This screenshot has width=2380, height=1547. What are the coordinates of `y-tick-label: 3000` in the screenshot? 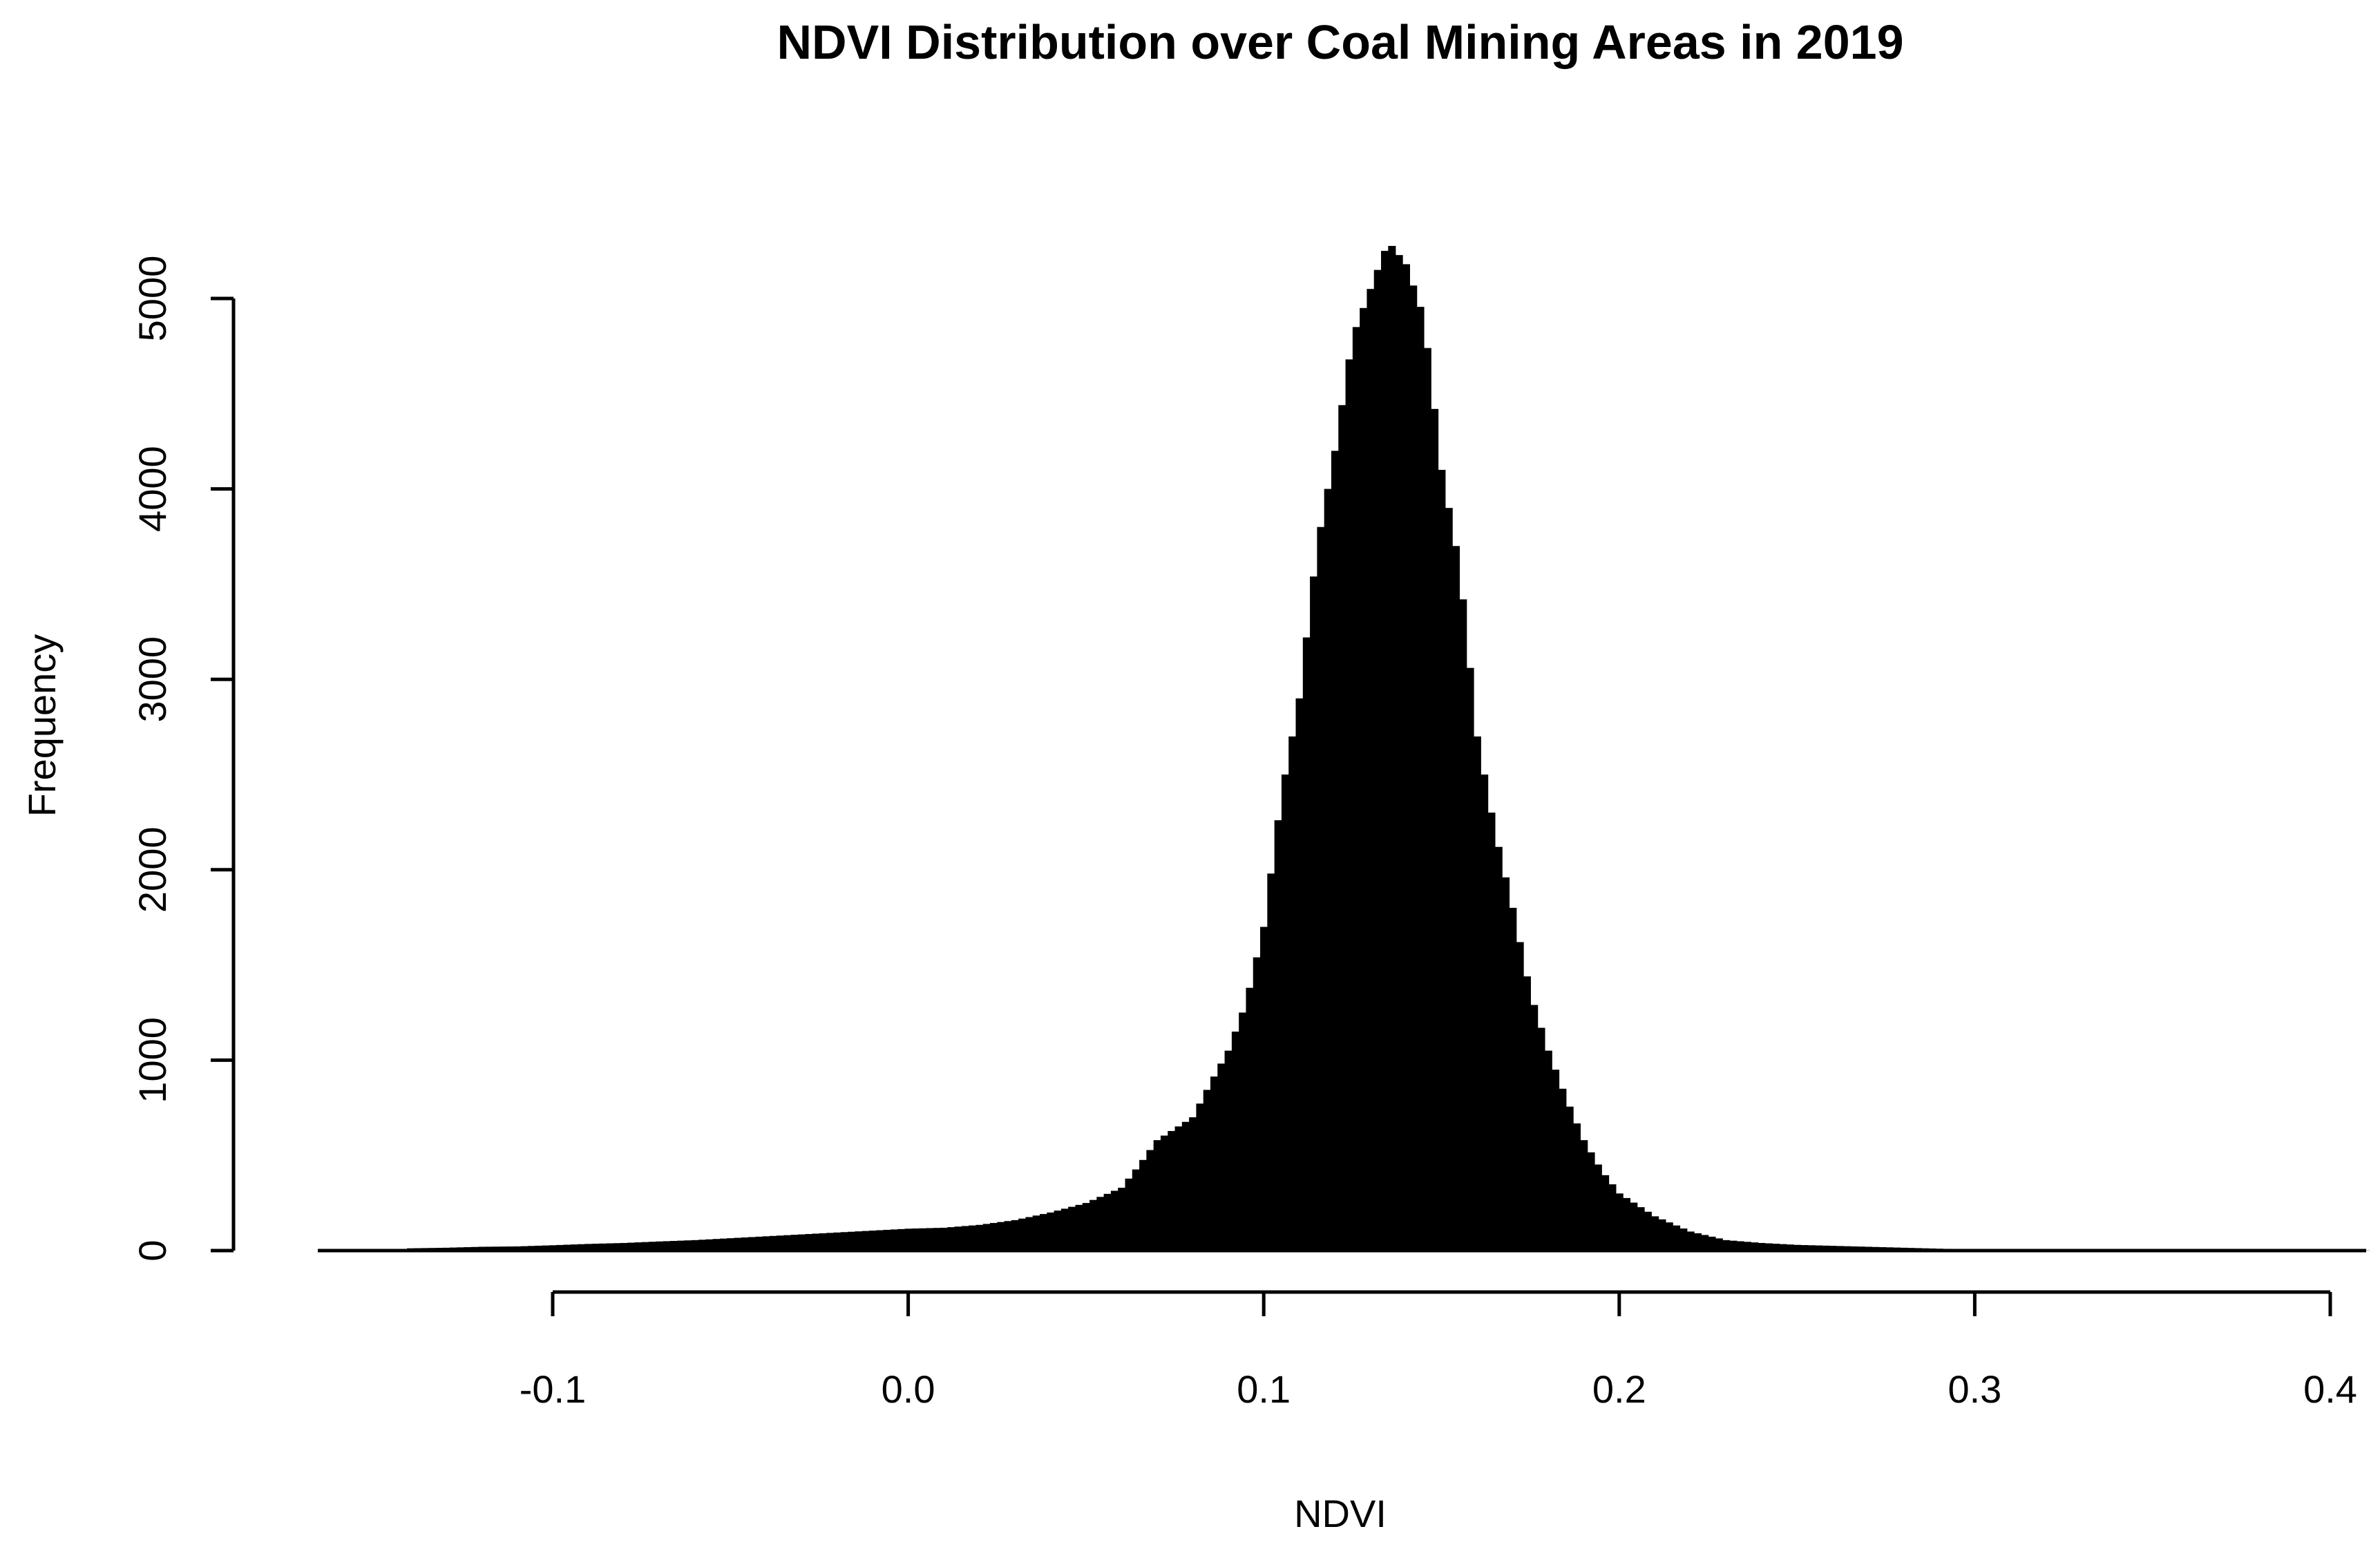 It's located at (152, 679).